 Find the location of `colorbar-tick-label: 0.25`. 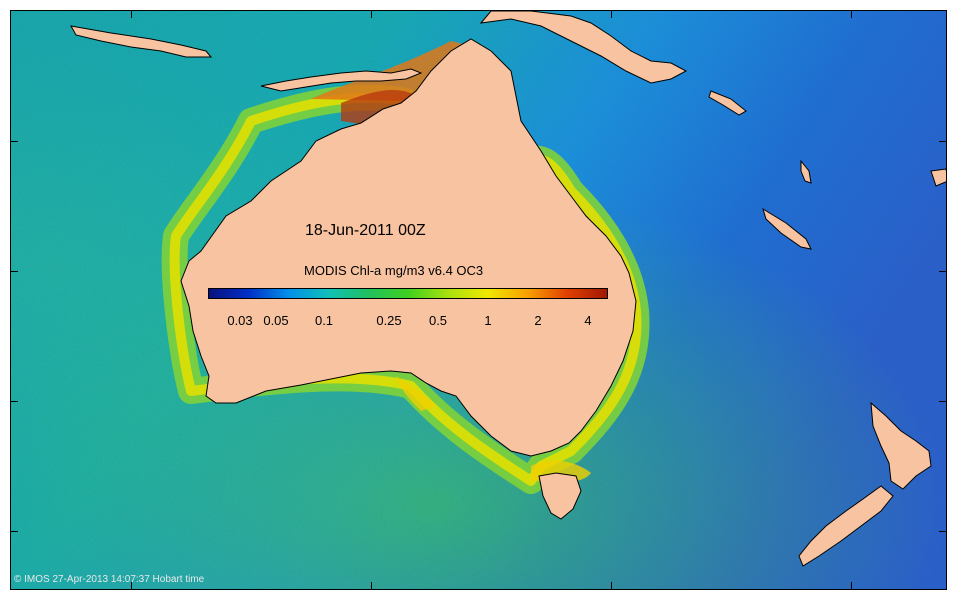

colorbar-tick-label: 0.25 is located at coordinates (389, 320).